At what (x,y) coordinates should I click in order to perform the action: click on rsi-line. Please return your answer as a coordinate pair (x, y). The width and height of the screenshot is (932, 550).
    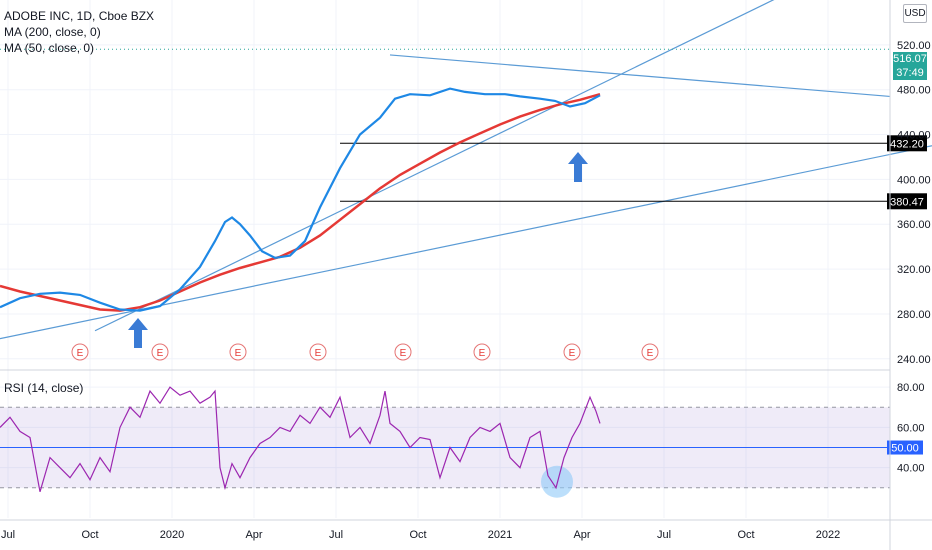
    Looking at the image, I should click on (300, 439).